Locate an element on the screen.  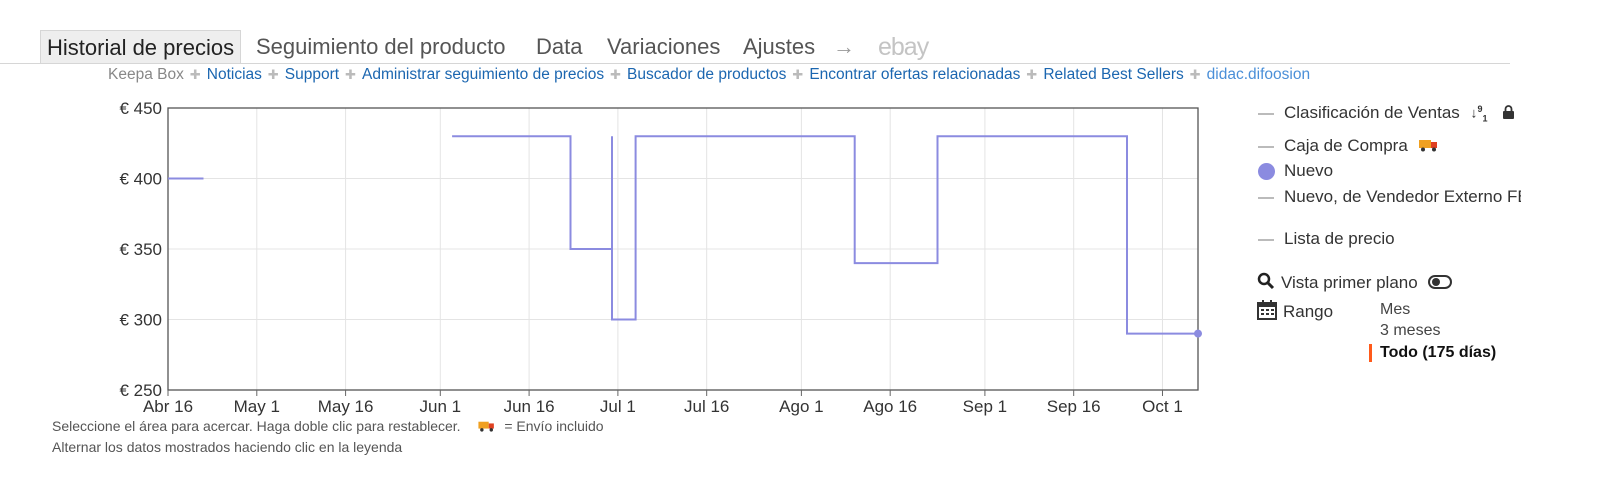
tab-variations: Variaciones is located at coordinates (664, 46).